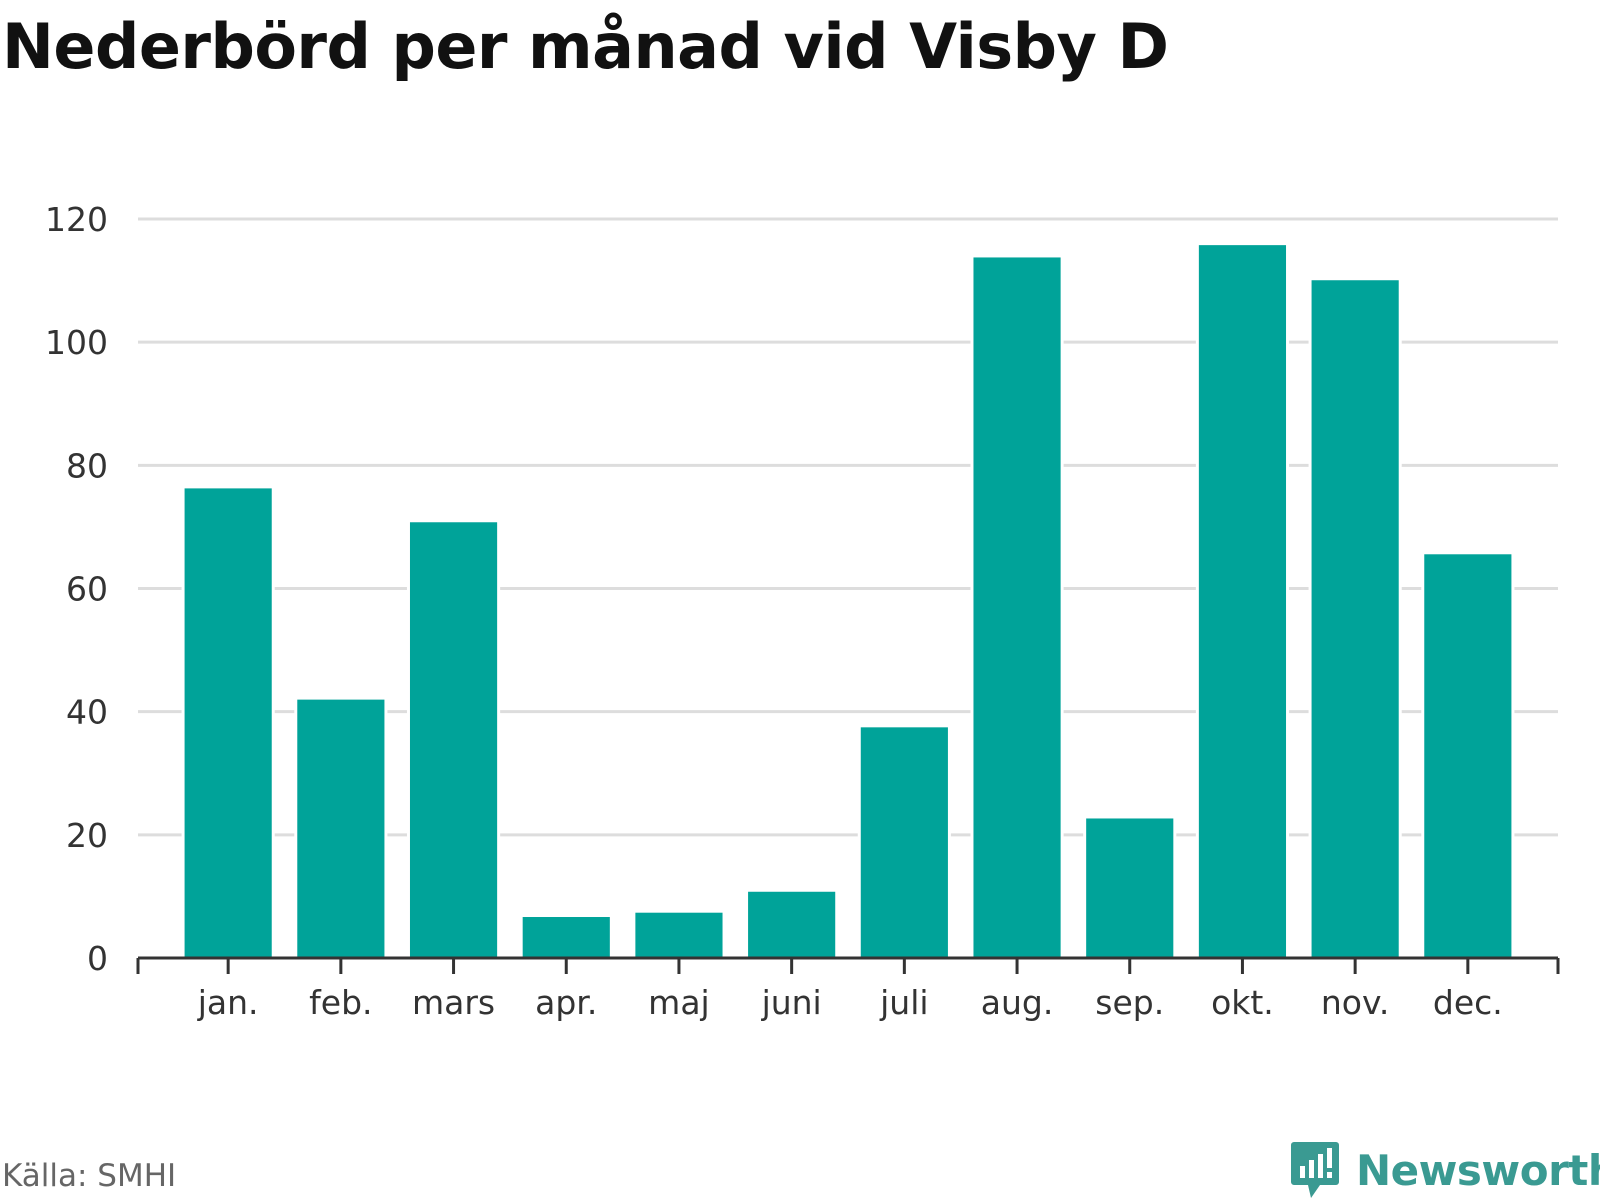  What do you see at coordinates (87, 589) in the screenshot?
I see `y-tick-label: 60` at bounding box center [87, 589].